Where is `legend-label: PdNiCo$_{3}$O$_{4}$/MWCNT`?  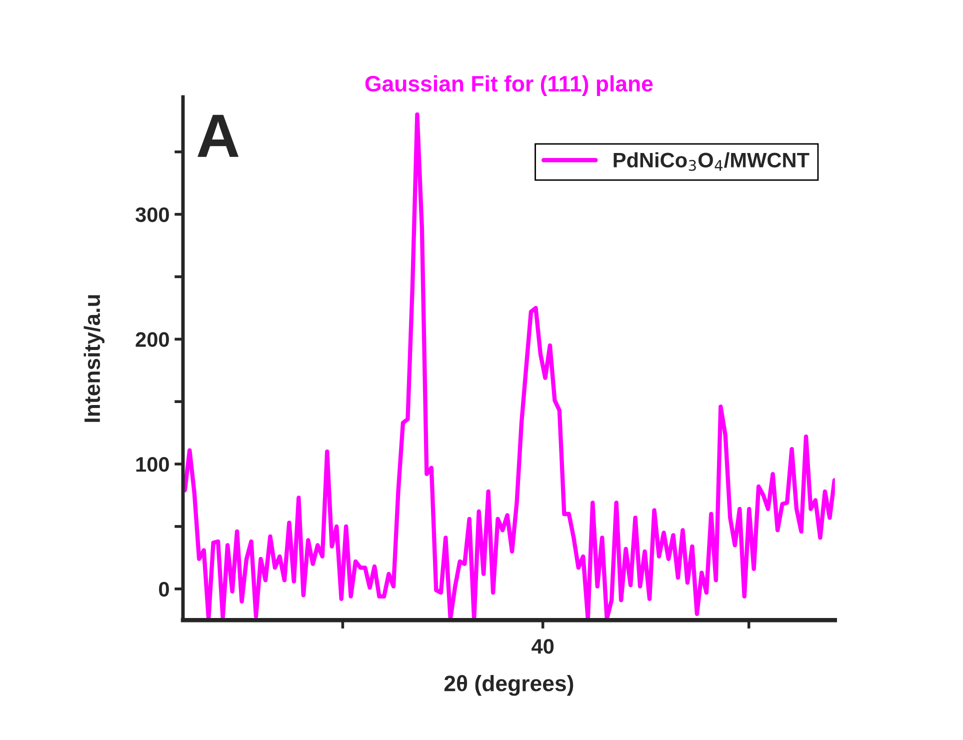 legend-label: PdNiCo$_{3}$O$_{4}$/MWCNT is located at coordinates (712, 161).